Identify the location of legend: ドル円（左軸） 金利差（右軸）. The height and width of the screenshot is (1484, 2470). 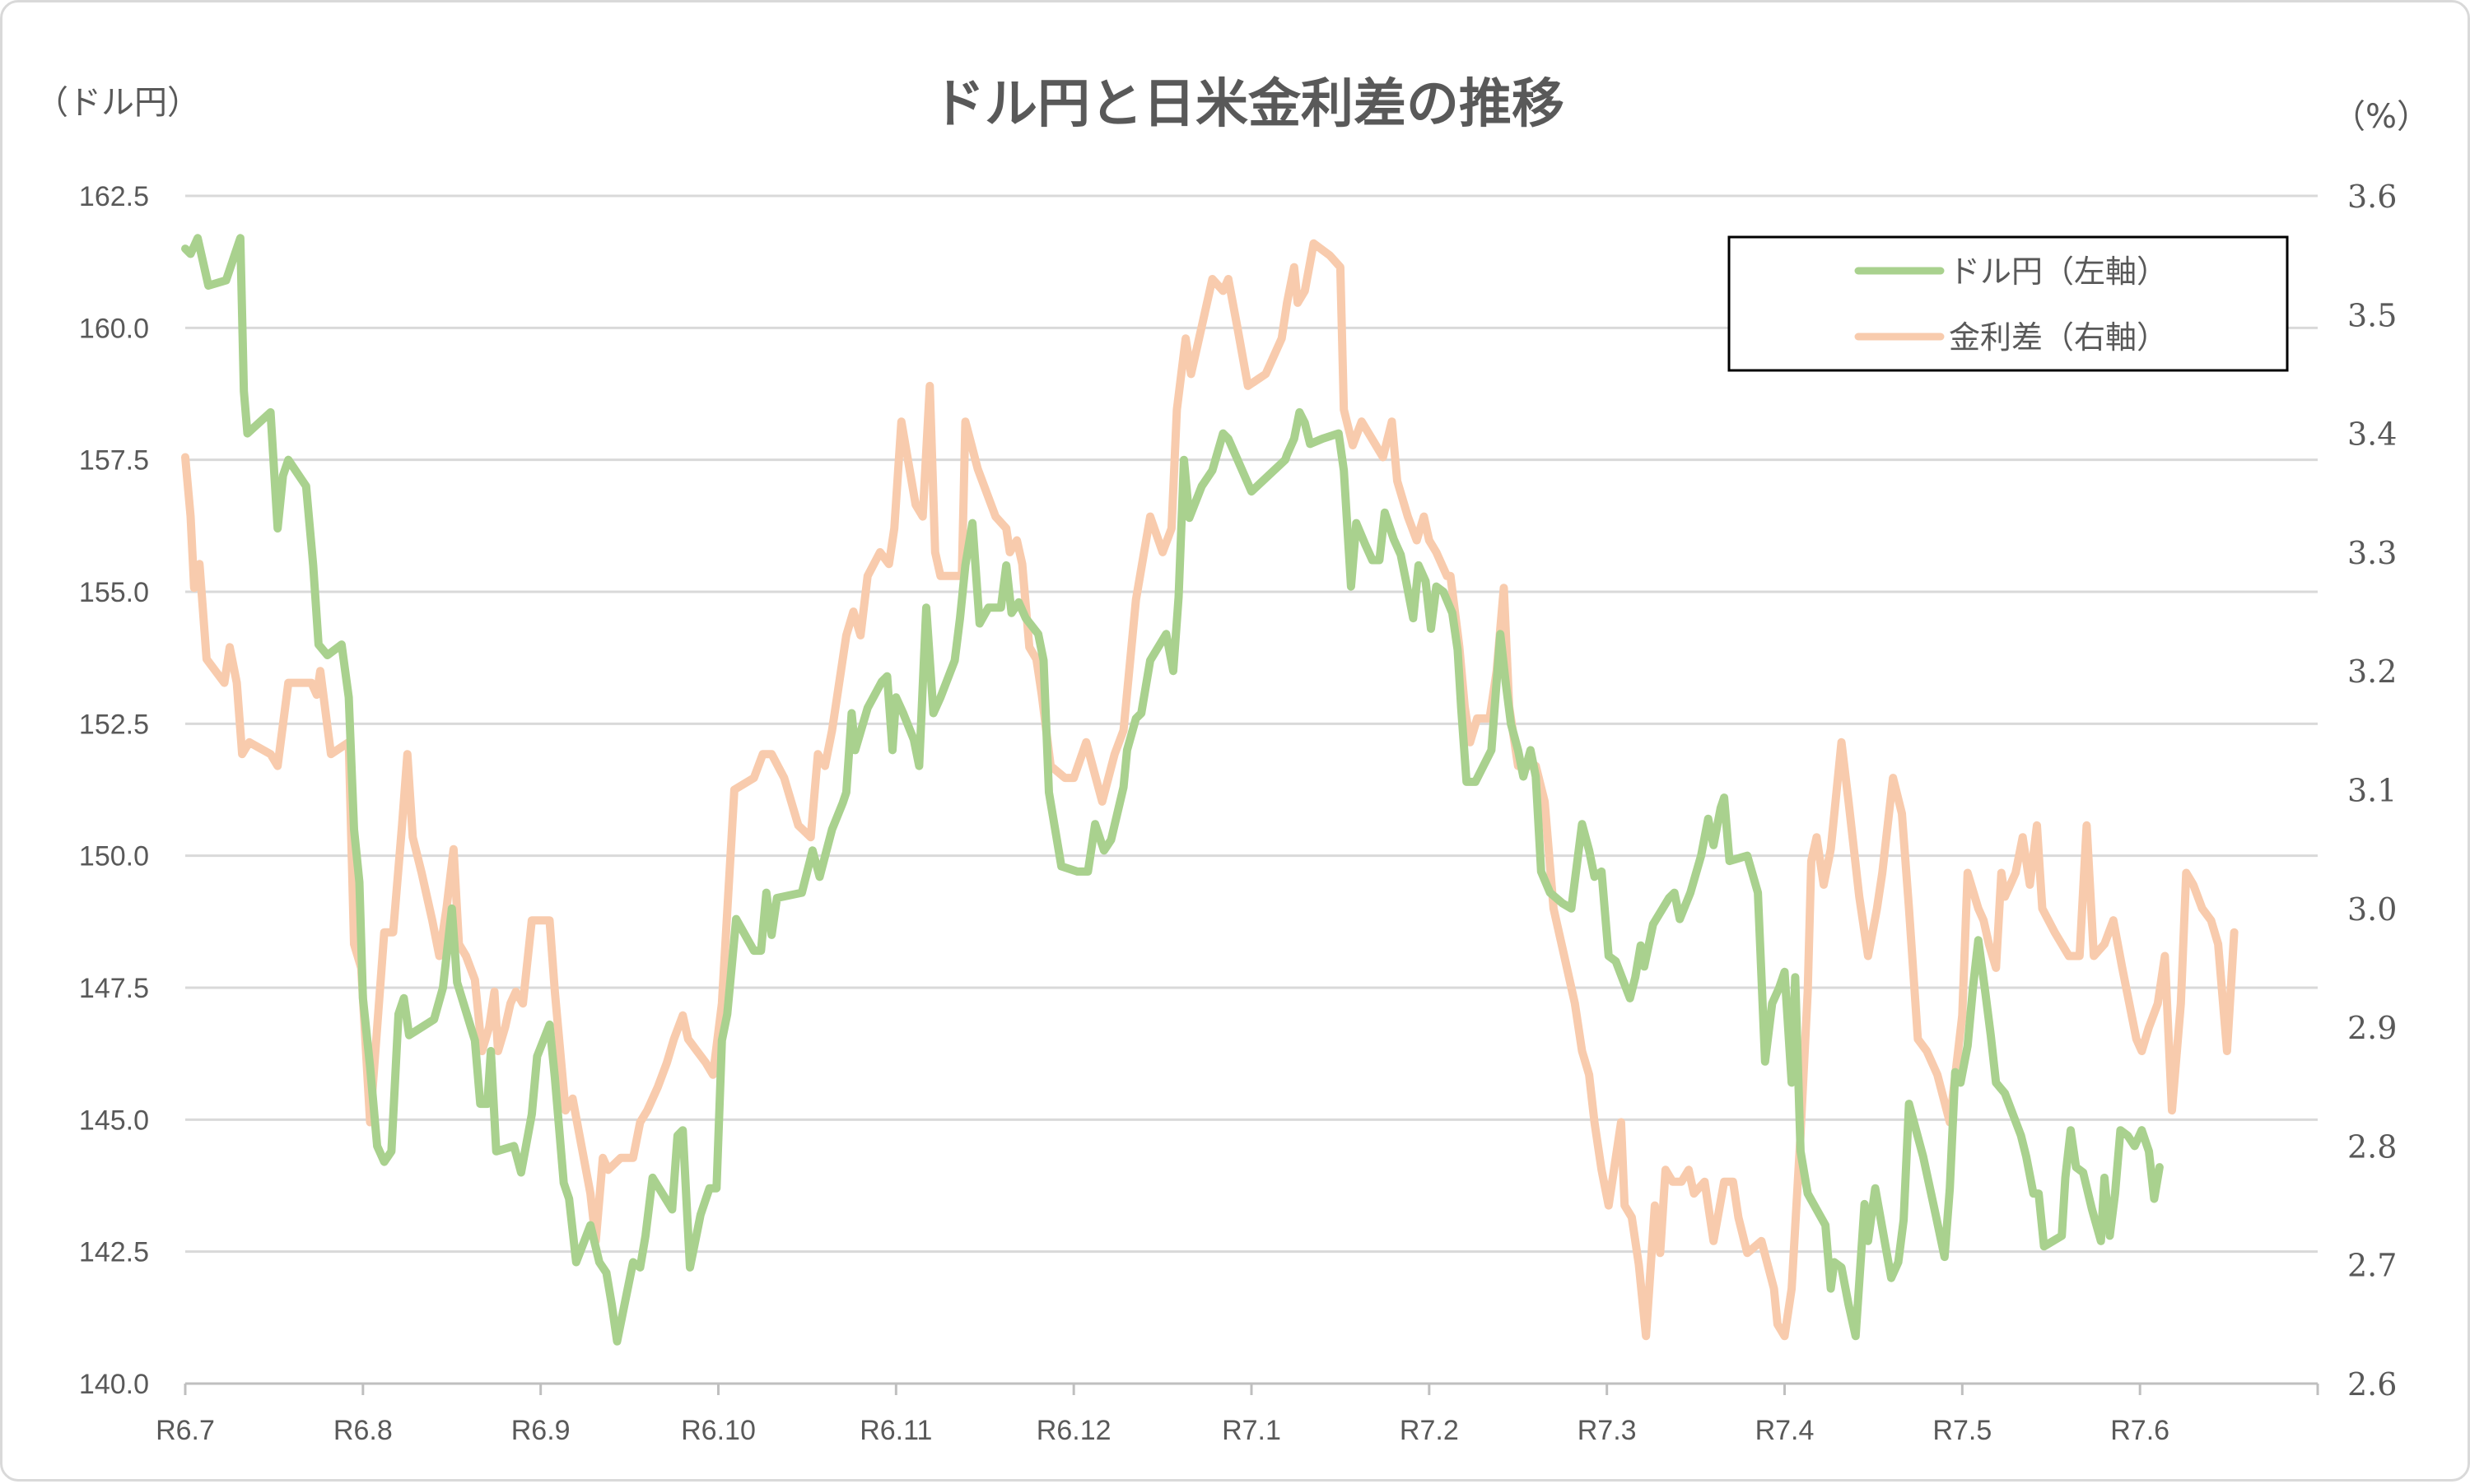
(2008, 303).